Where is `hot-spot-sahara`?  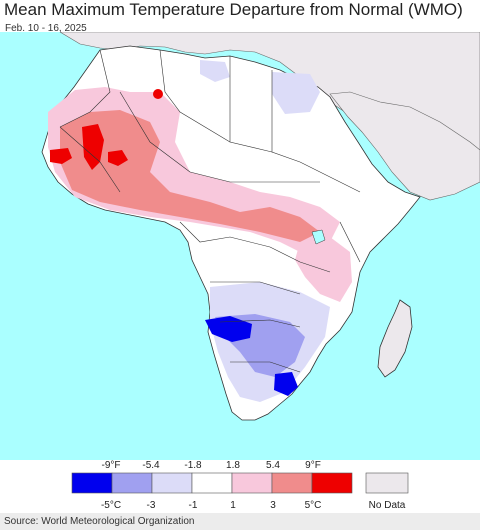
hot-spot-sahara is located at coordinates (158, 94).